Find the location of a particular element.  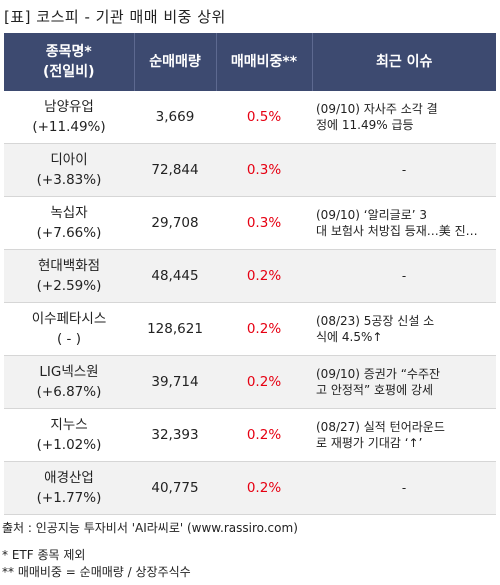

footnote-etf: * ETF 종목 제외 is located at coordinates (44, 555).